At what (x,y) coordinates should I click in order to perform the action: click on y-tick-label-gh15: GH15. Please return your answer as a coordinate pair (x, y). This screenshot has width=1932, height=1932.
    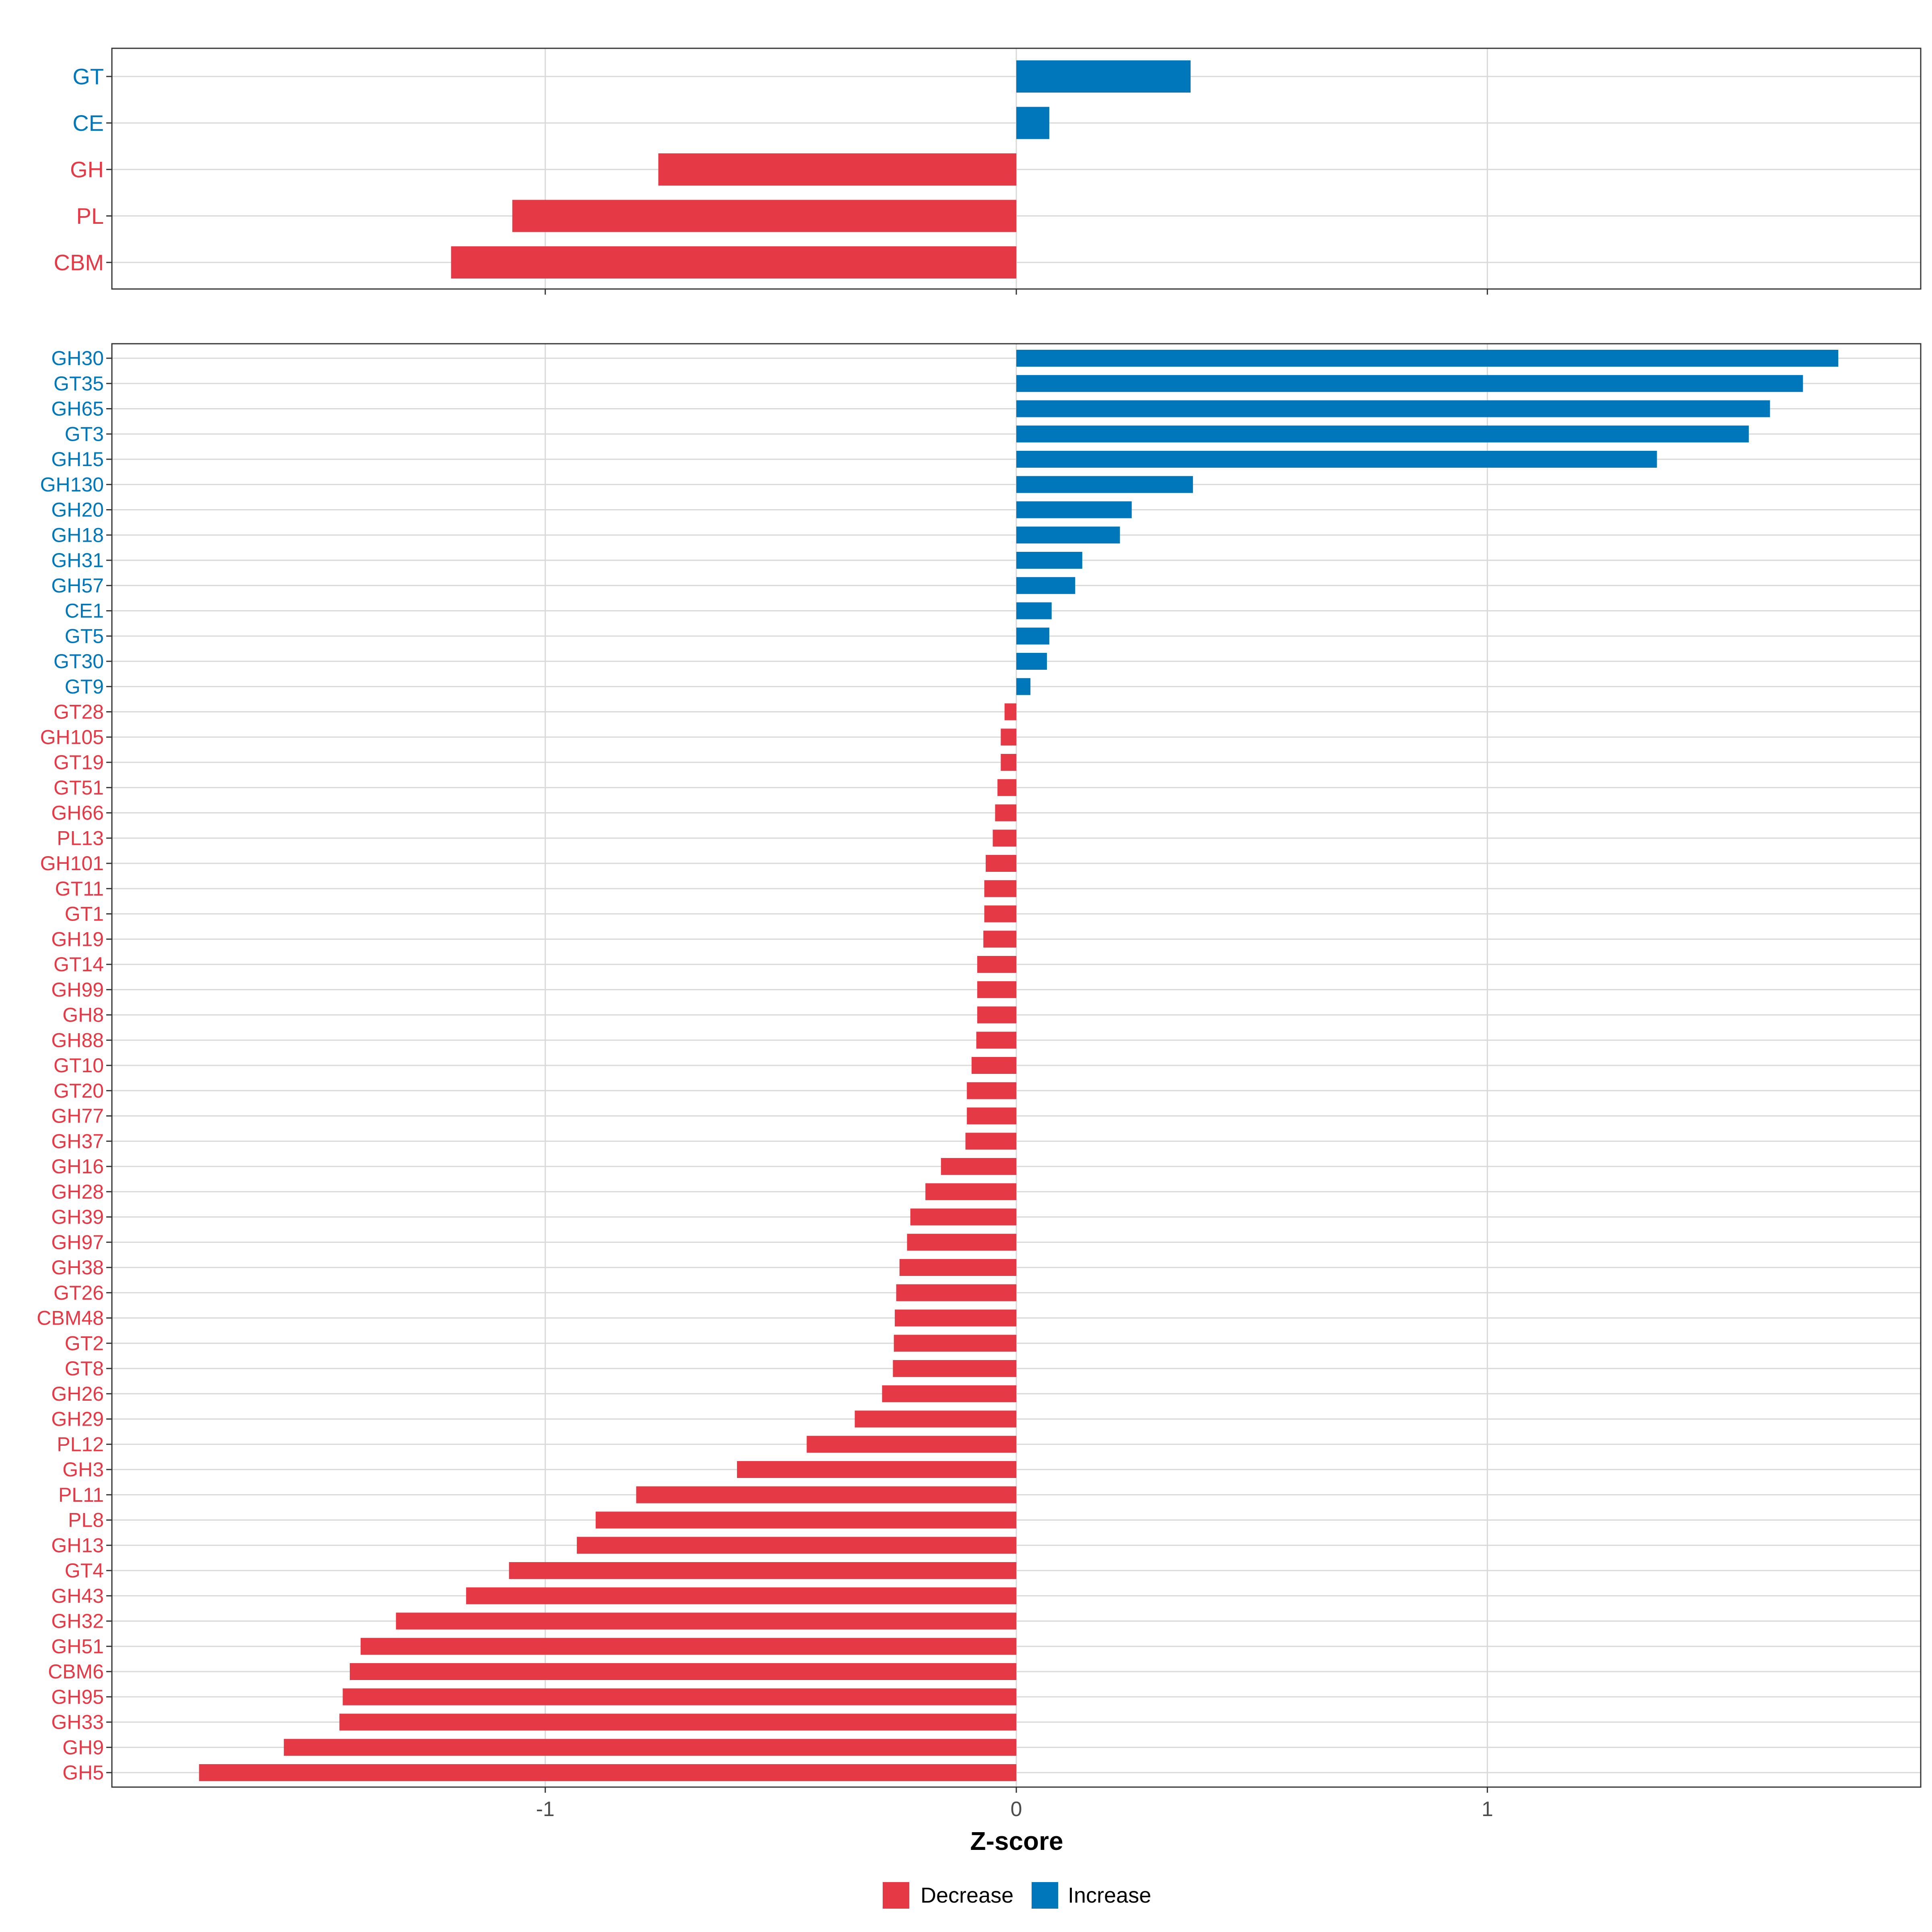
    Looking at the image, I should click on (77, 459).